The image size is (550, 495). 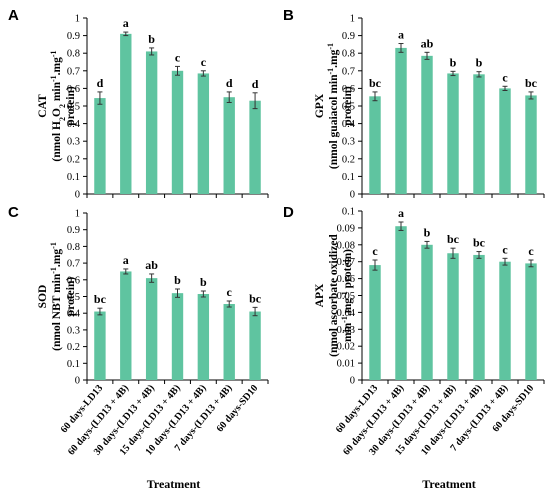 I want to click on y-tick-label: 0.07, so click(x=346, y=262).